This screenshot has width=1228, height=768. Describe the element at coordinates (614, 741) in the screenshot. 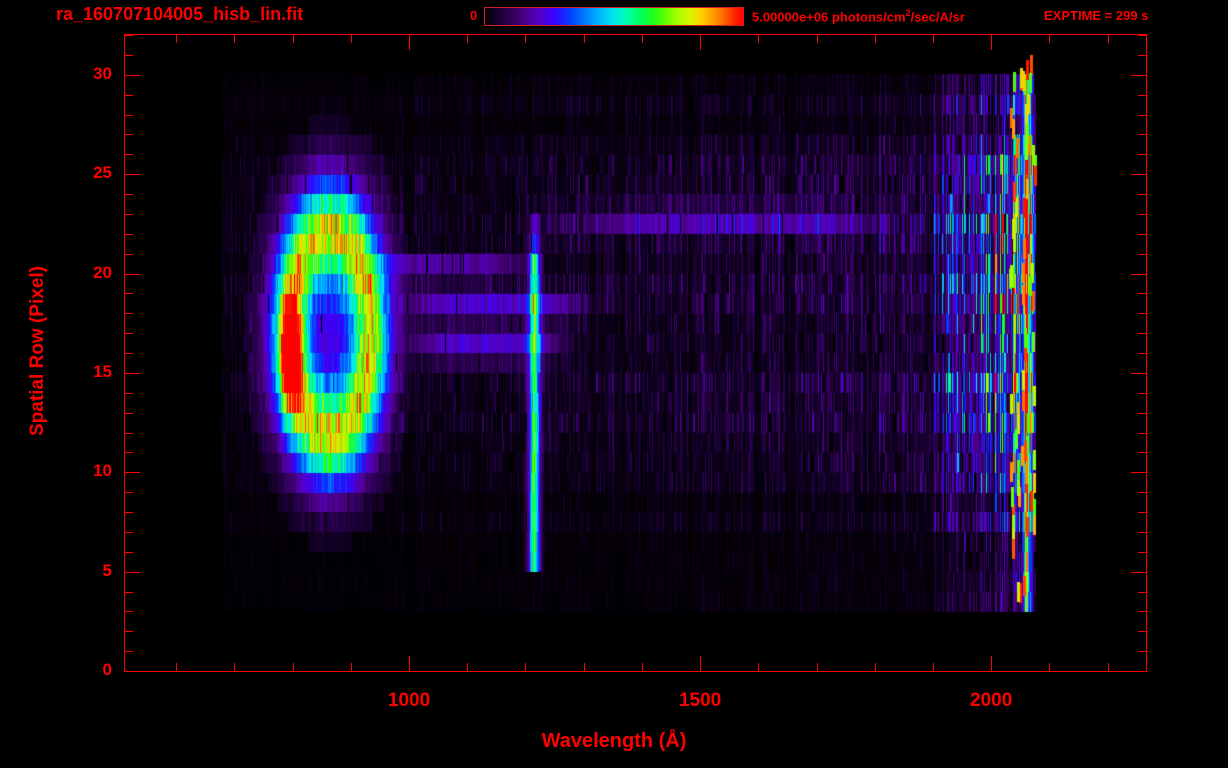

I see `x-axis-title: Wavelength (Å)` at that location.